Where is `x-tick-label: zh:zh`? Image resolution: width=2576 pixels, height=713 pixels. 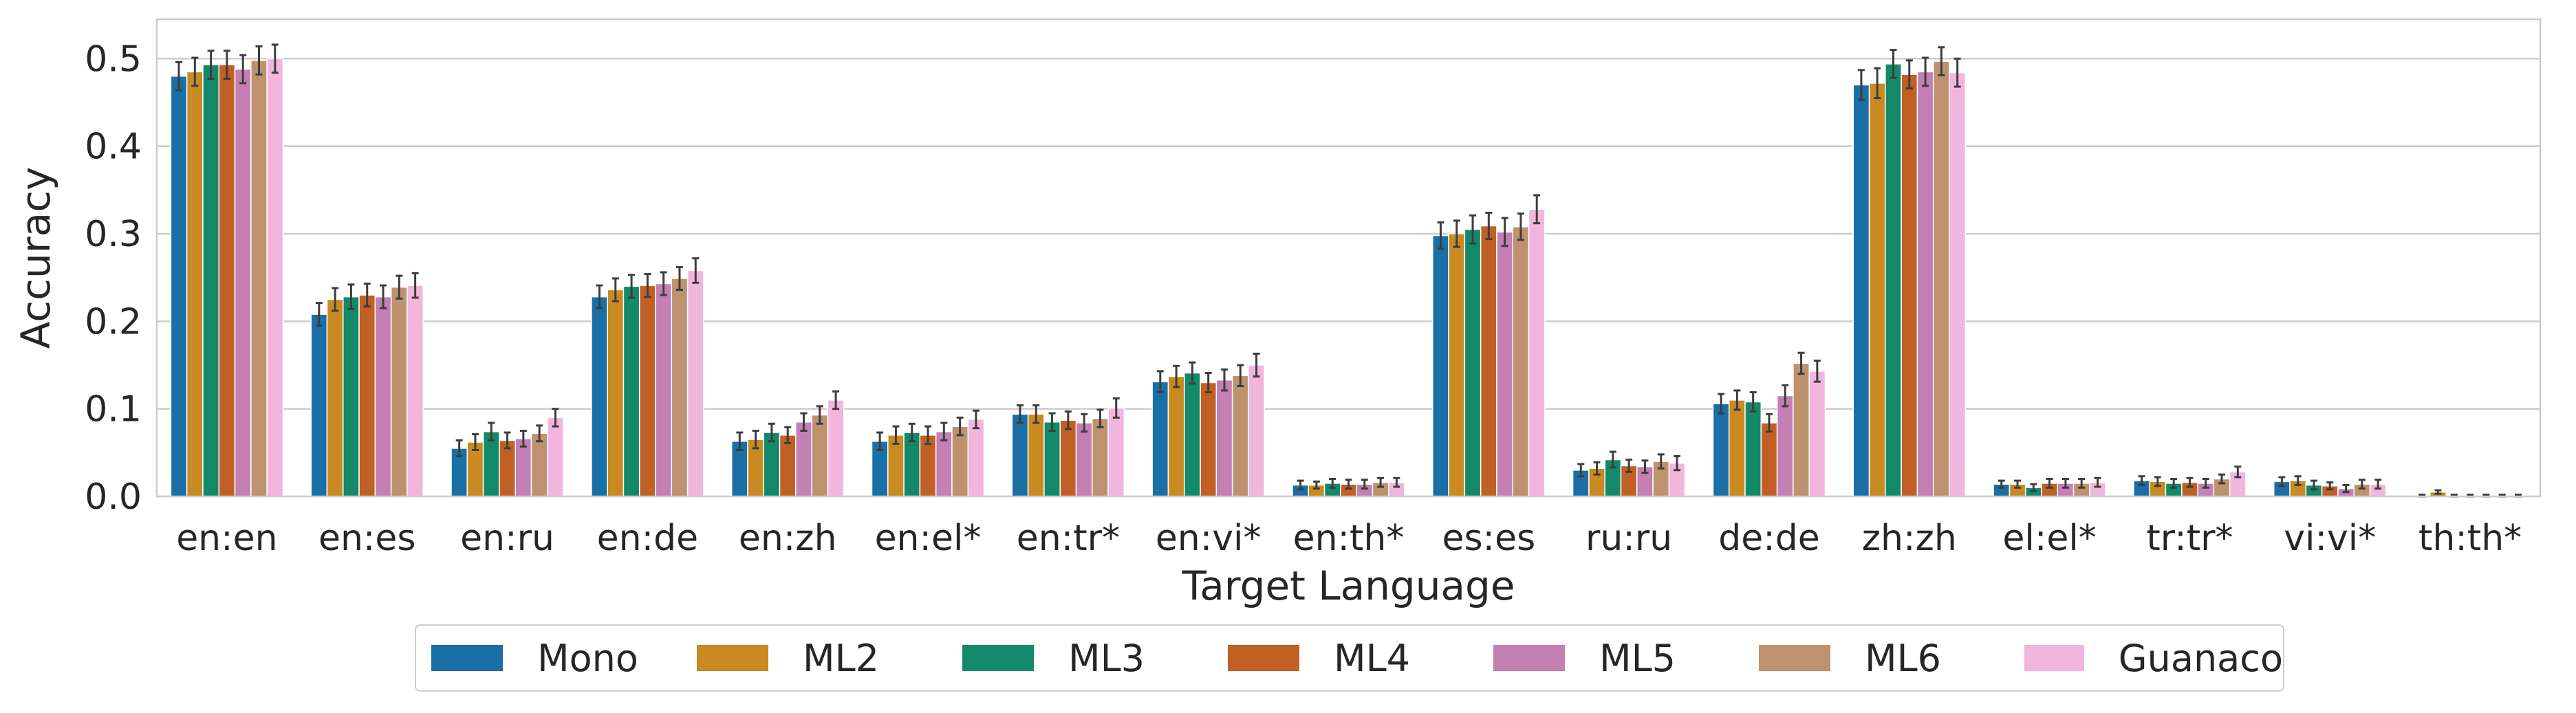
x-tick-label: zh:zh is located at coordinates (1909, 538).